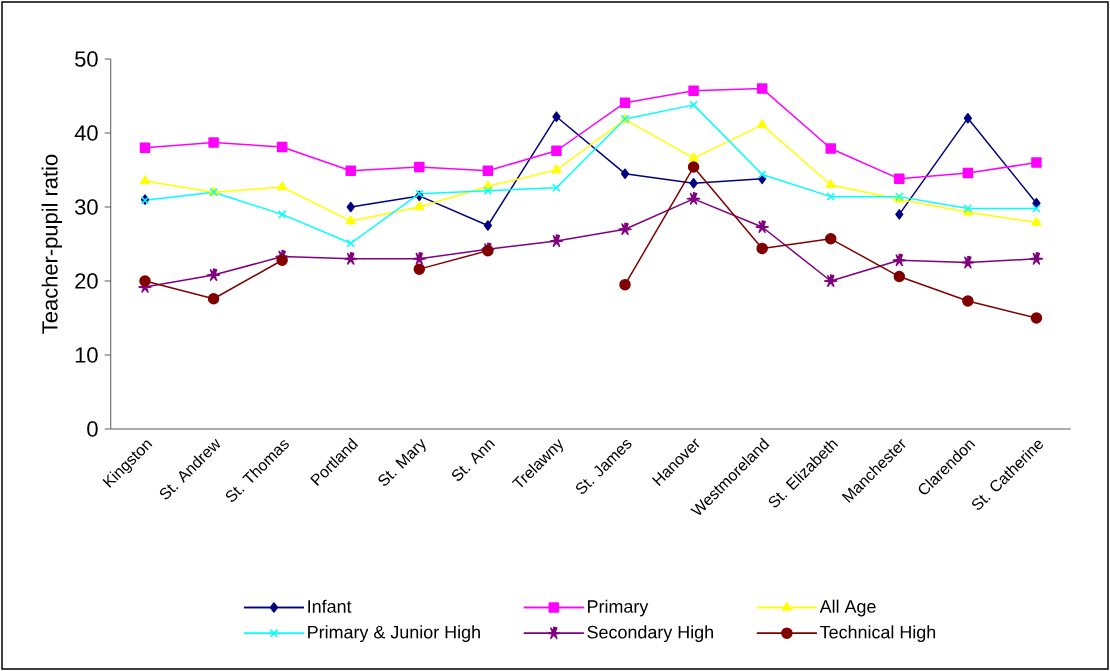 The width and height of the screenshot is (1110, 671). I want to click on y-tick-label: 0, so click(92, 429).